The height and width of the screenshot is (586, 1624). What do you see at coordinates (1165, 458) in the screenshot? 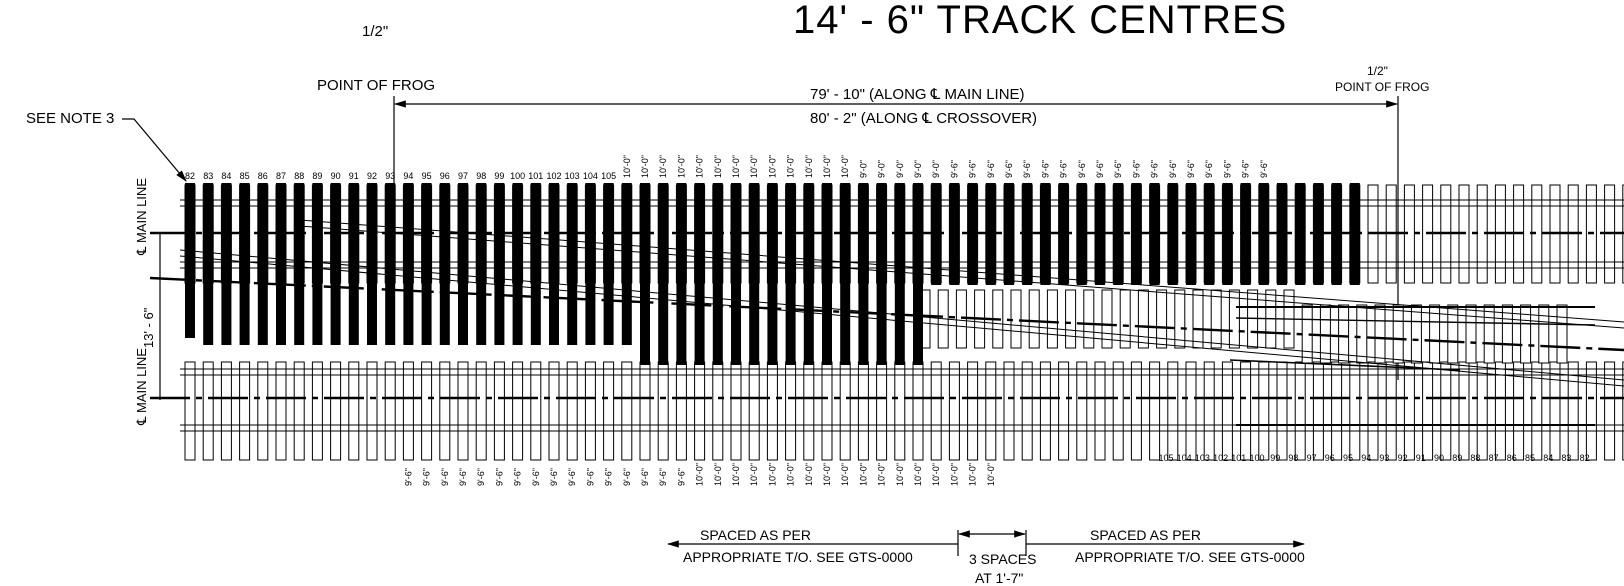
I see `tie-number-bottom: 105` at bounding box center [1165, 458].